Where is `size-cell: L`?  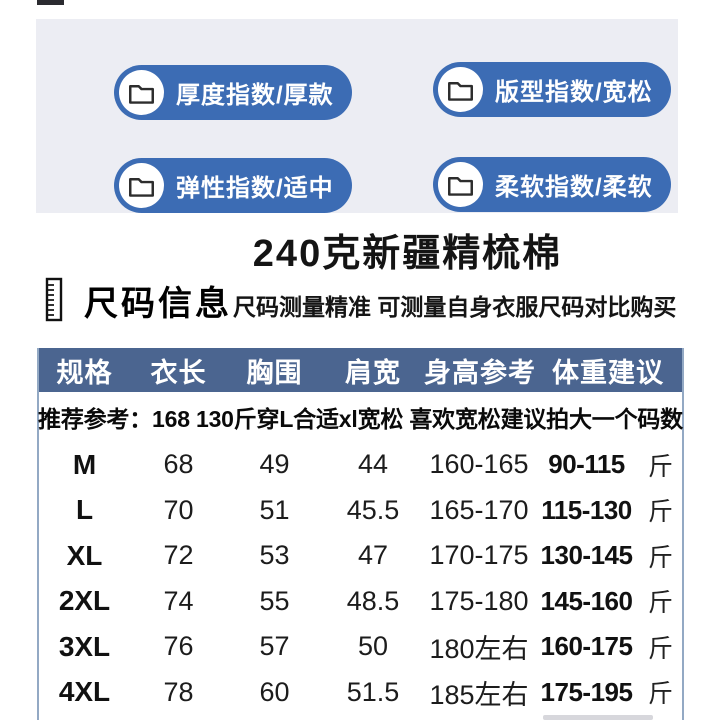 size-cell: L is located at coordinates (84, 510).